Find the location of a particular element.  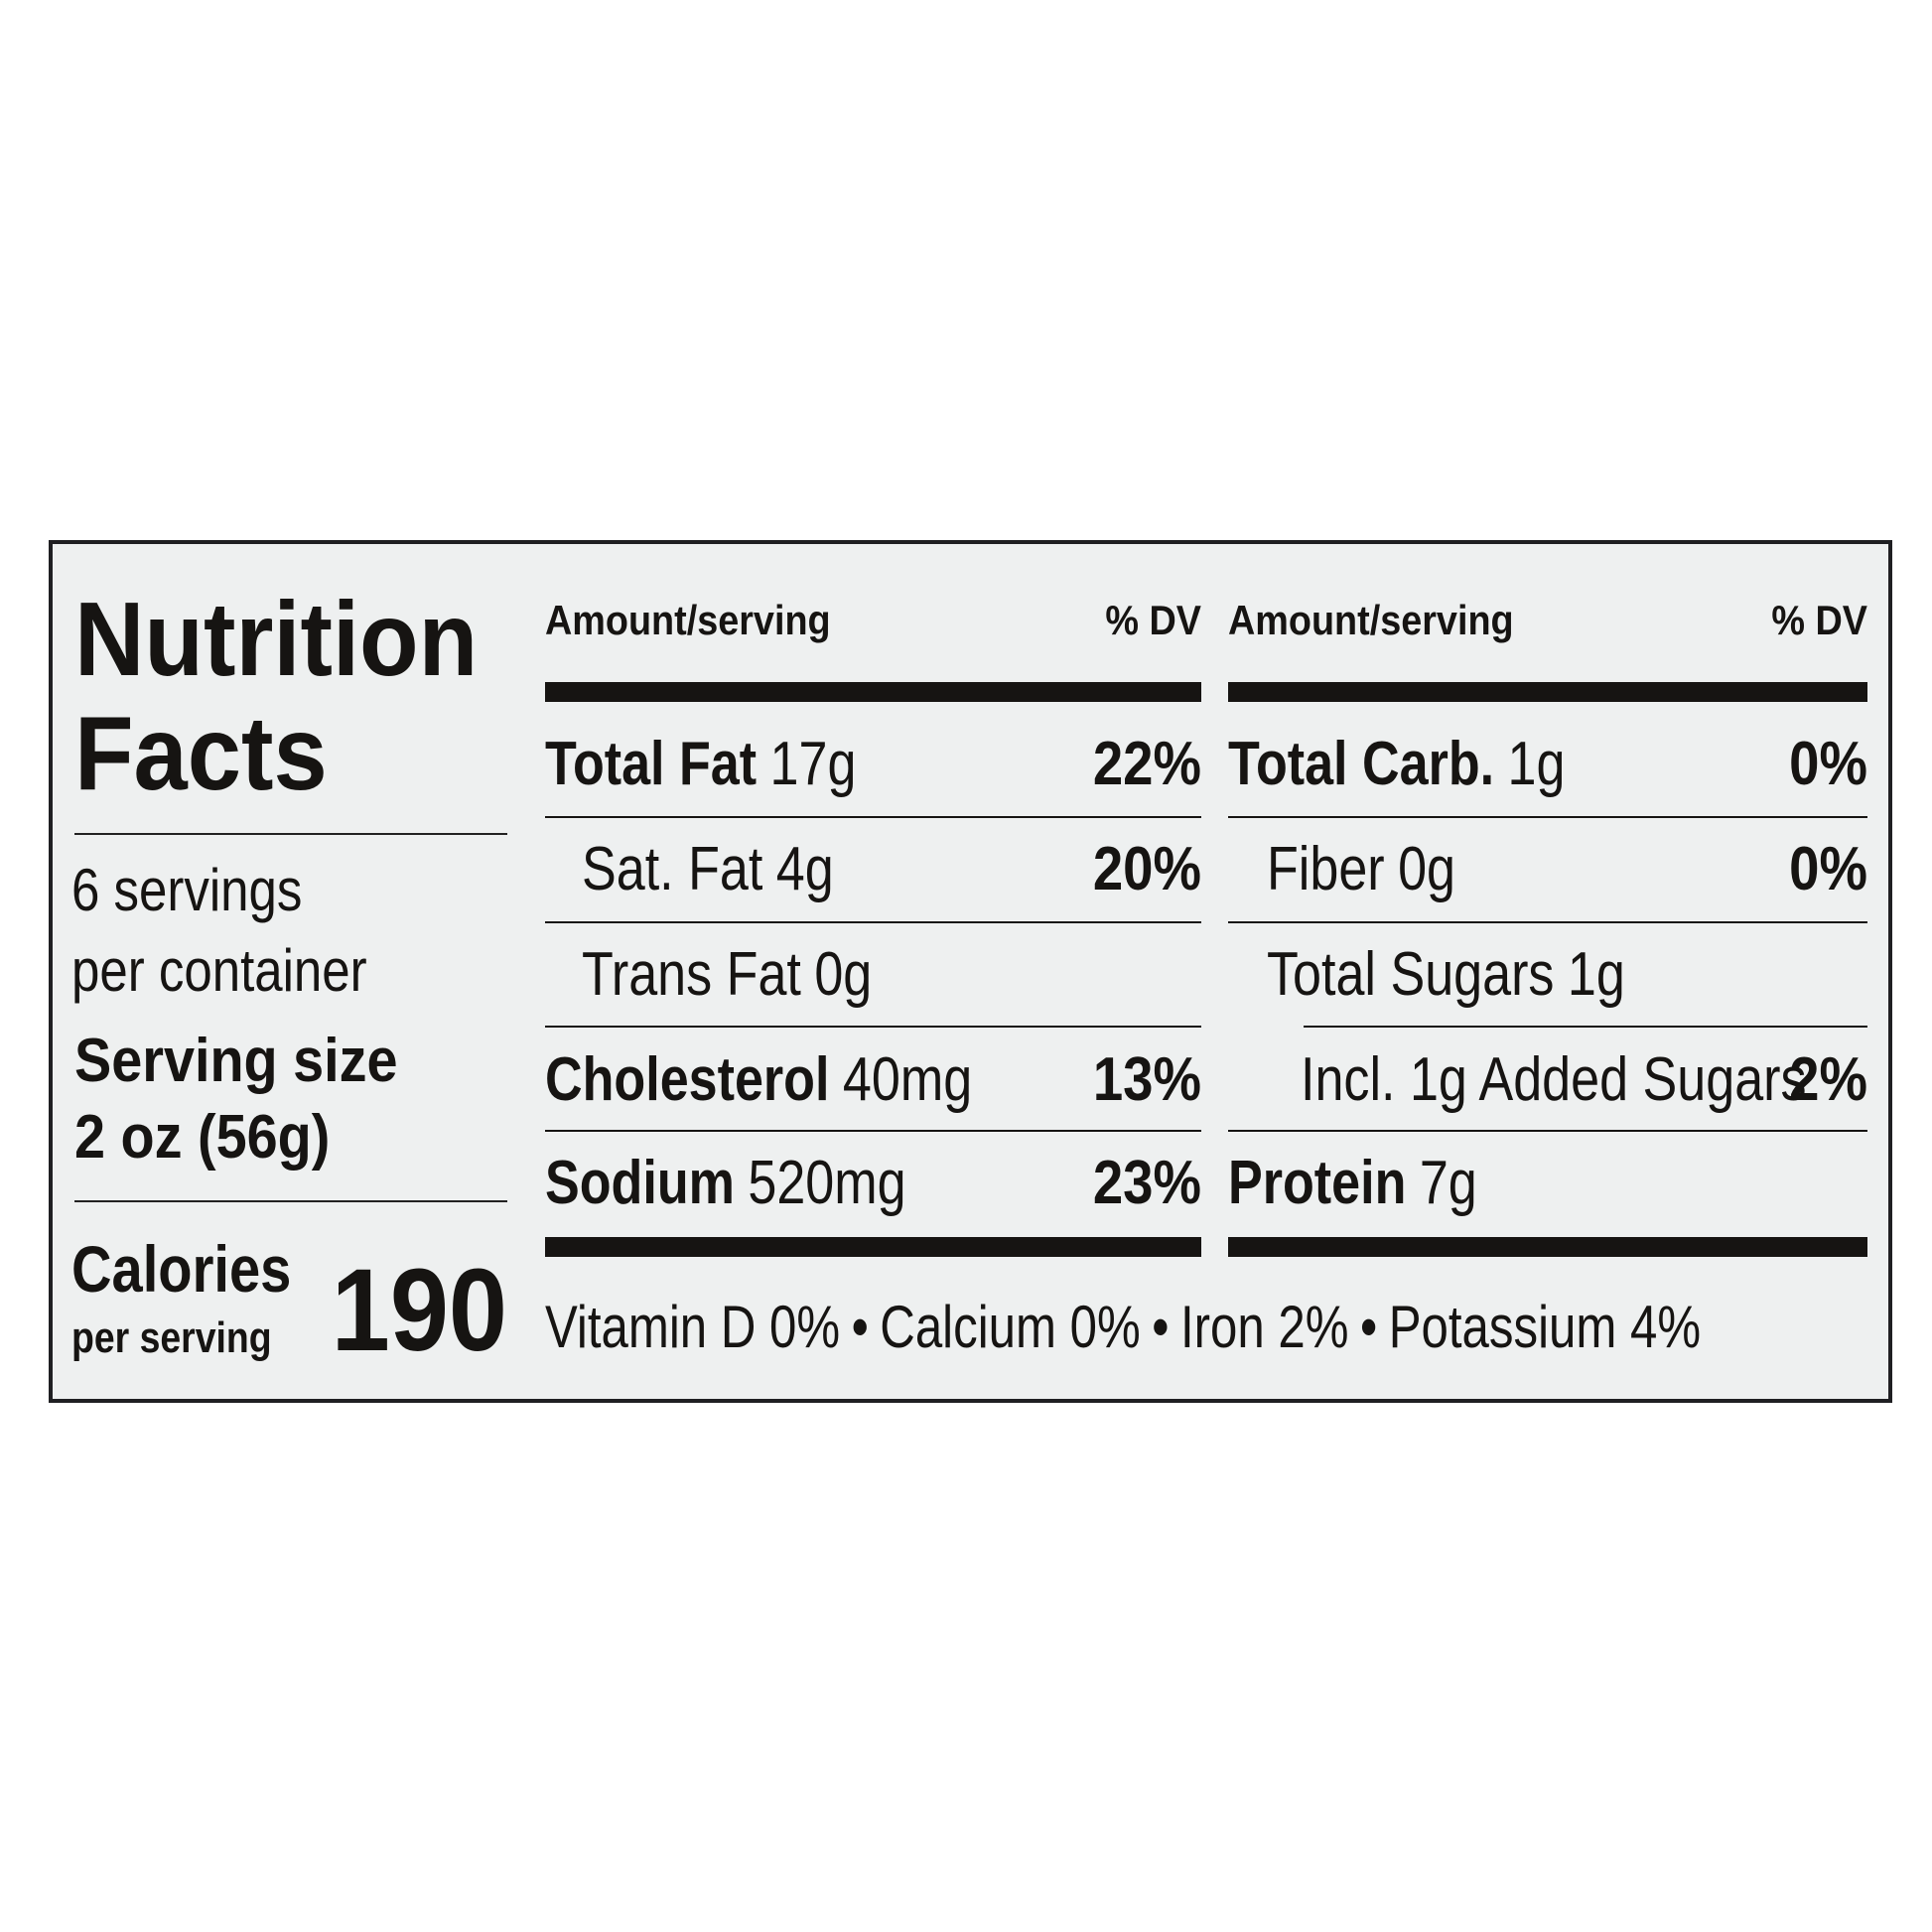

nutrient-row: Fiber 0g is located at coordinates (1361, 869).